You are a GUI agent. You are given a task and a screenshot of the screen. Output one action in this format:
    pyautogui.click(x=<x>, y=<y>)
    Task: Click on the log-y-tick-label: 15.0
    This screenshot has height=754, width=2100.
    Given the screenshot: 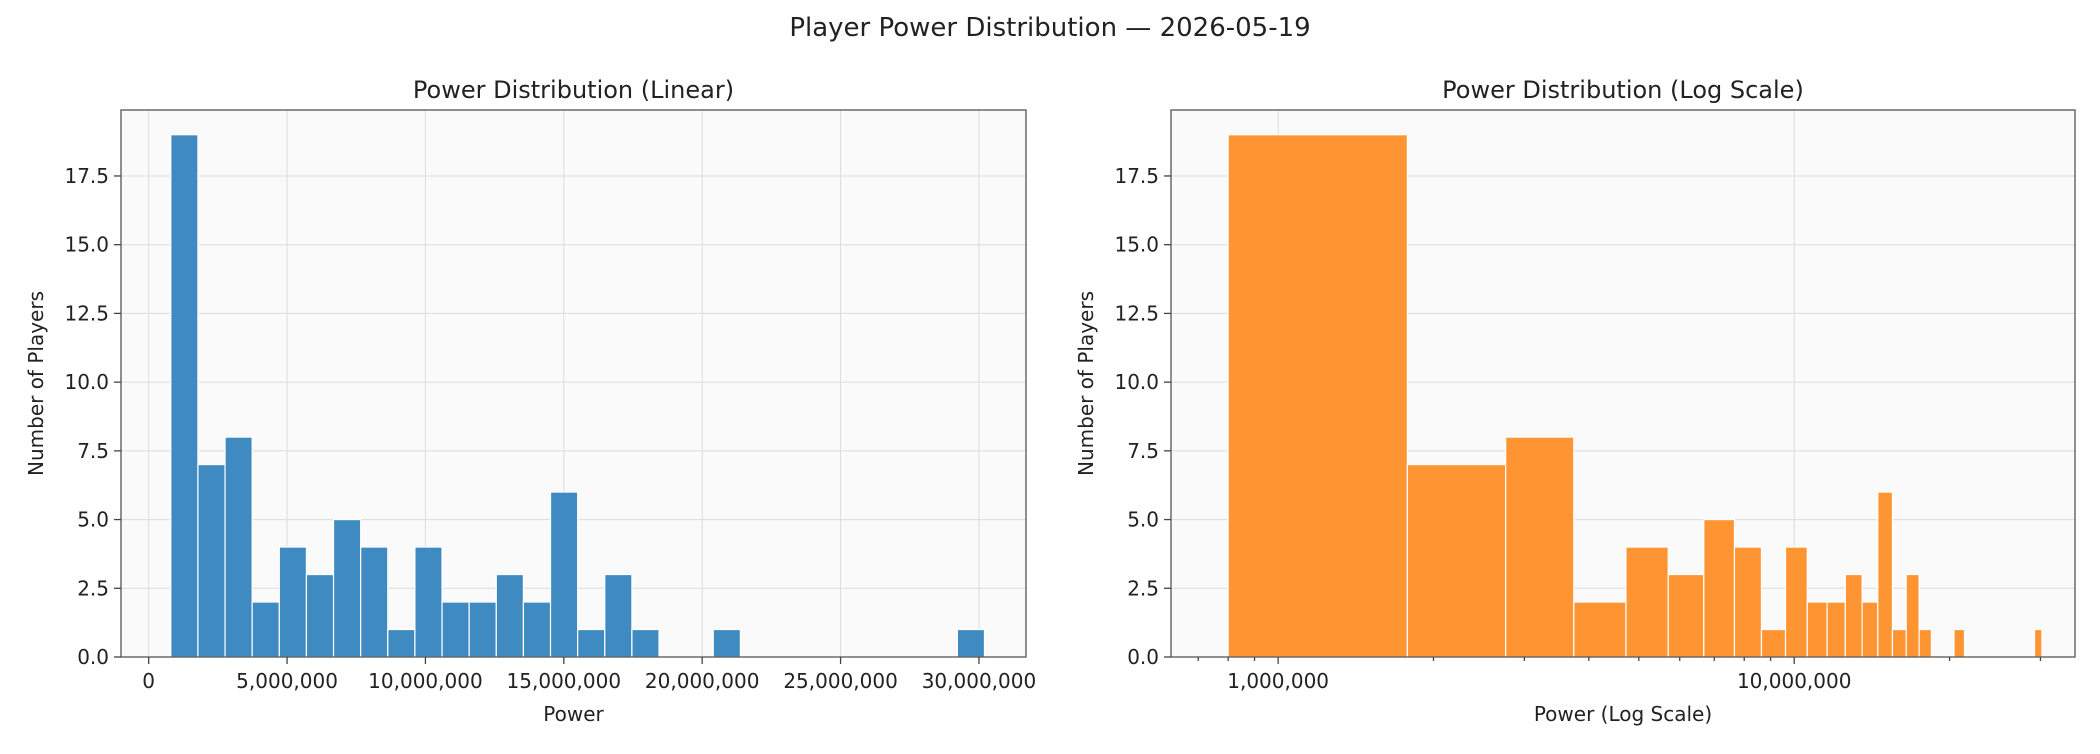 What is the action you would take?
    pyautogui.click(x=1136, y=245)
    